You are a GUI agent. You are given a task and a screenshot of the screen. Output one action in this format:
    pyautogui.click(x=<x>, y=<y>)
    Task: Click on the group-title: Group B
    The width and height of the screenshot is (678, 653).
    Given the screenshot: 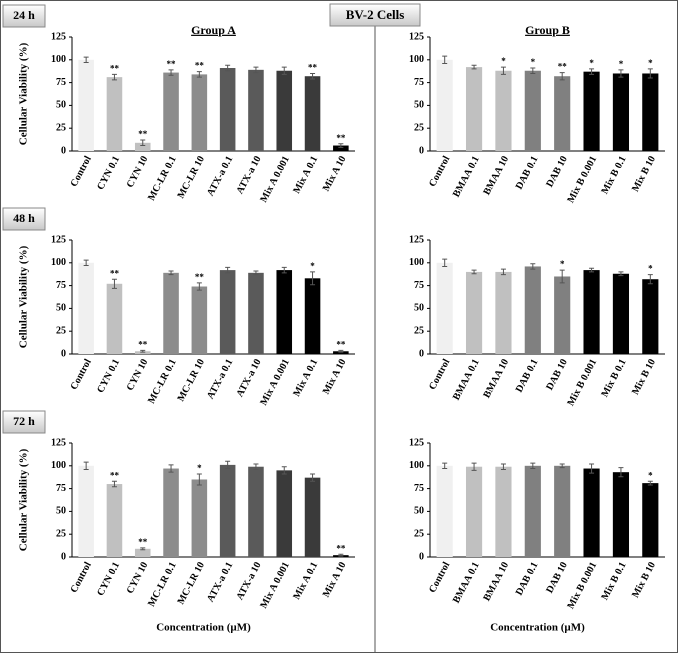 What is the action you would take?
    pyautogui.click(x=547, y=30)
    